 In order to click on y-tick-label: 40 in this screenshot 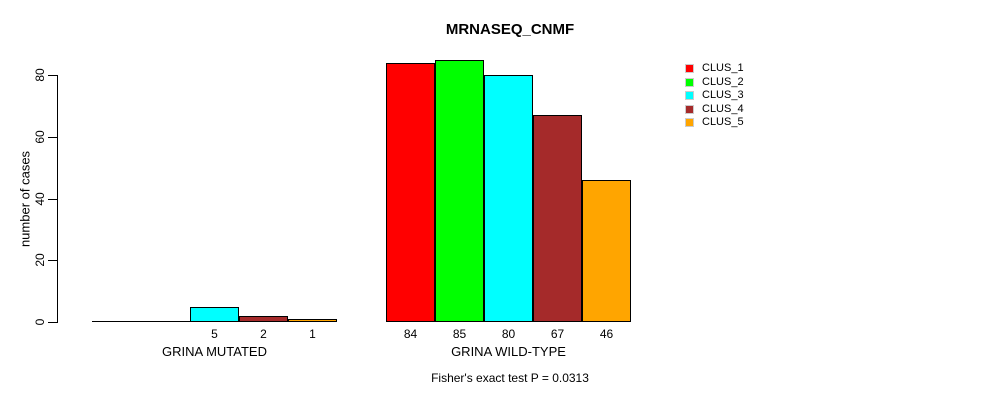, I will do `click(40, 199)`.